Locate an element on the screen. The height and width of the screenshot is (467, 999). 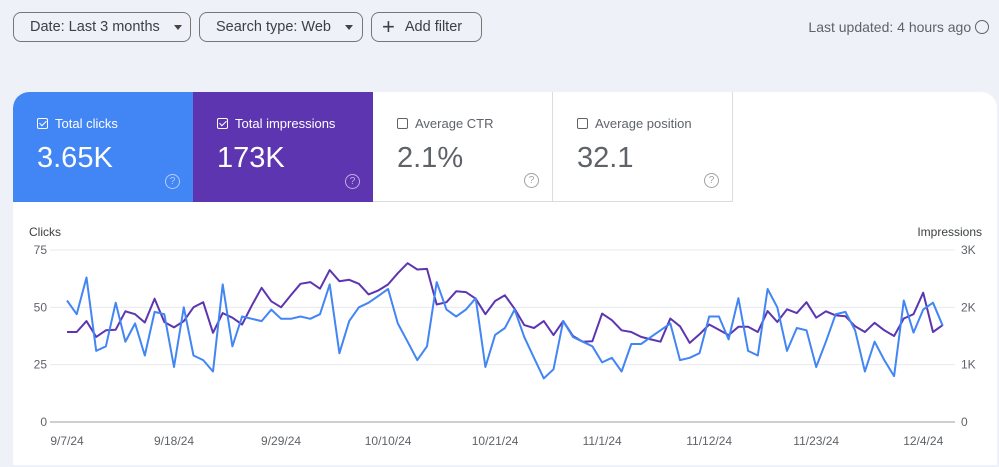
metric-average-position: Average position 32.1 ? is located at coordinates (643, 147).